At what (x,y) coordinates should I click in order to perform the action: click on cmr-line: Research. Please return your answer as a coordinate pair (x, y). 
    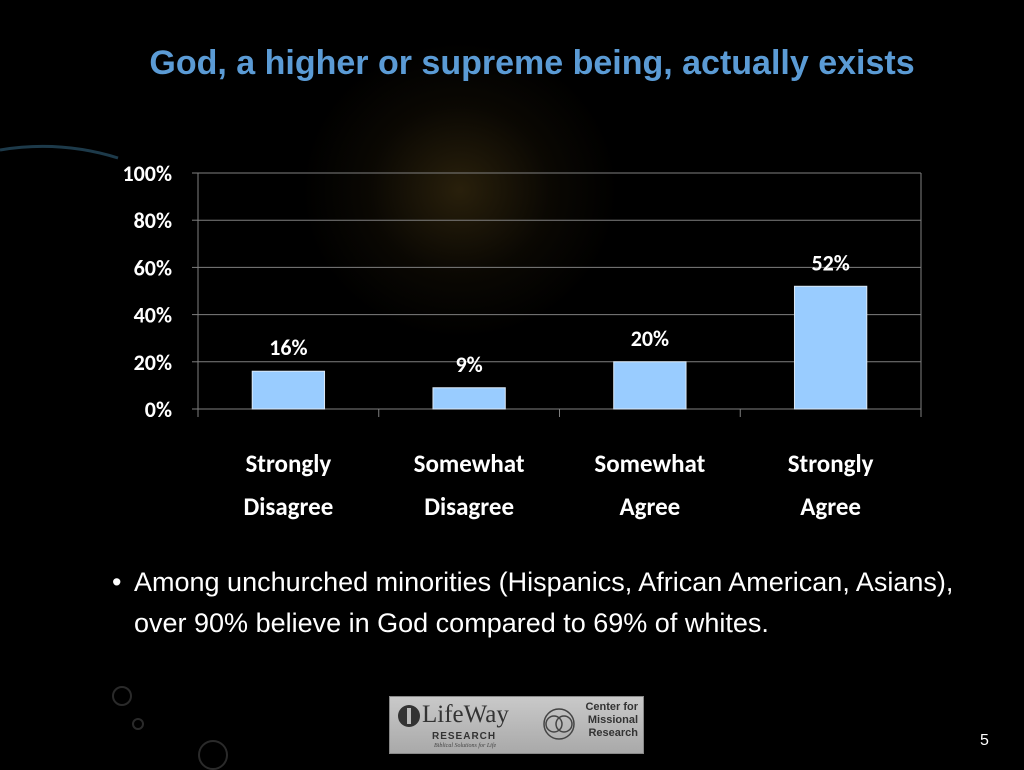
    Looking at the image, I should click on (613, 733).